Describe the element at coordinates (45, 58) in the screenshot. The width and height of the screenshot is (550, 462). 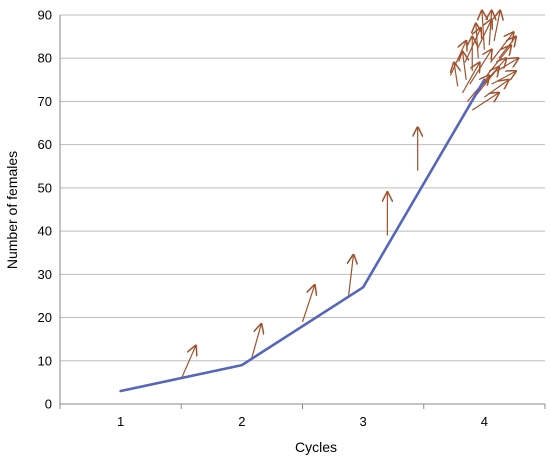
I see `y-tick-label: 80` at that location.